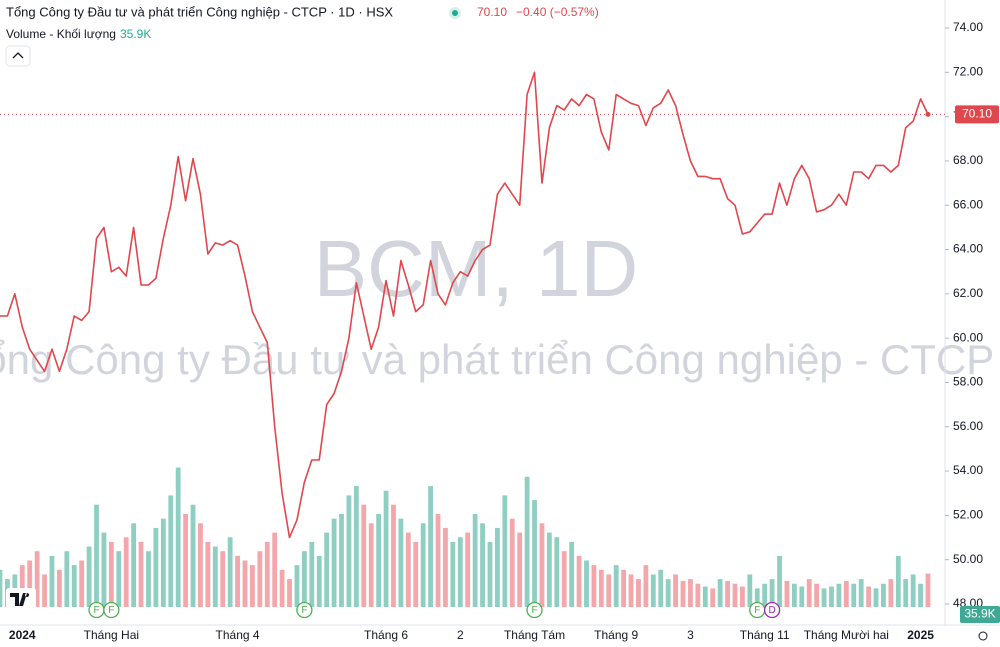 This screenshot has height=647, width=1000. I want to click on x-tick-label: 2025, so click(920, 635).